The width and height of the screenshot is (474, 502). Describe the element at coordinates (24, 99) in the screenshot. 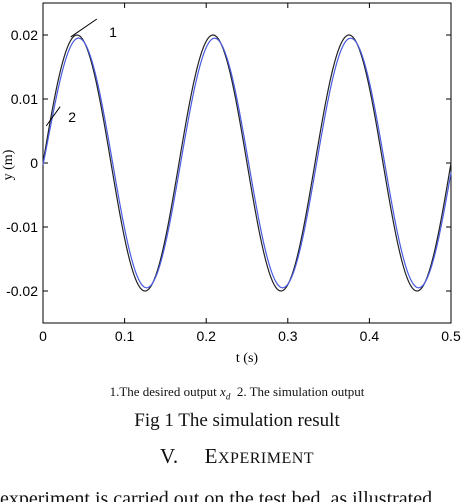

I see `y-tick-label: 0.01` at that location.